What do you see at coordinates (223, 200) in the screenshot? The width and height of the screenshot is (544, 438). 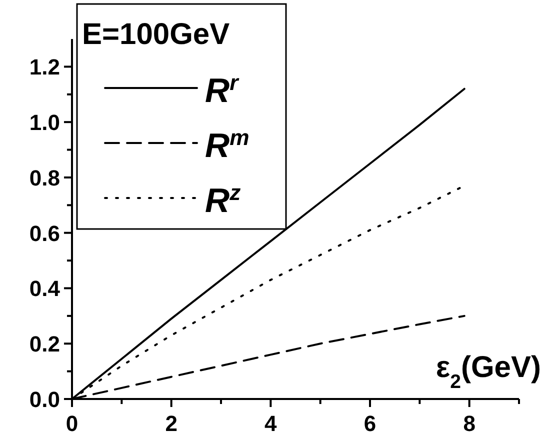 I see `legend-label: R$^{z}$` at bounding box center [223, 200].